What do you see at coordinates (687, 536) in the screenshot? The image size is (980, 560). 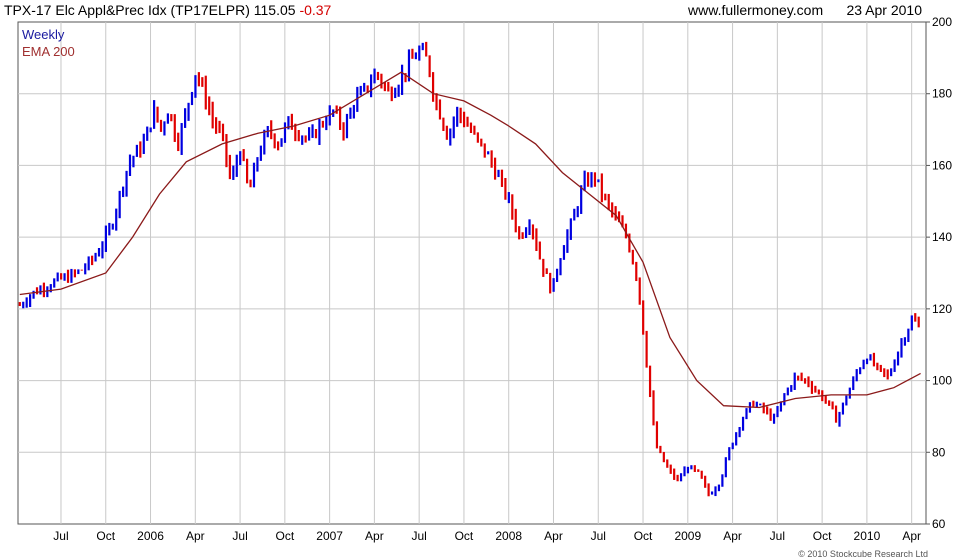 I see `x-tick-label: 2009` at bounding box center [687, 536].